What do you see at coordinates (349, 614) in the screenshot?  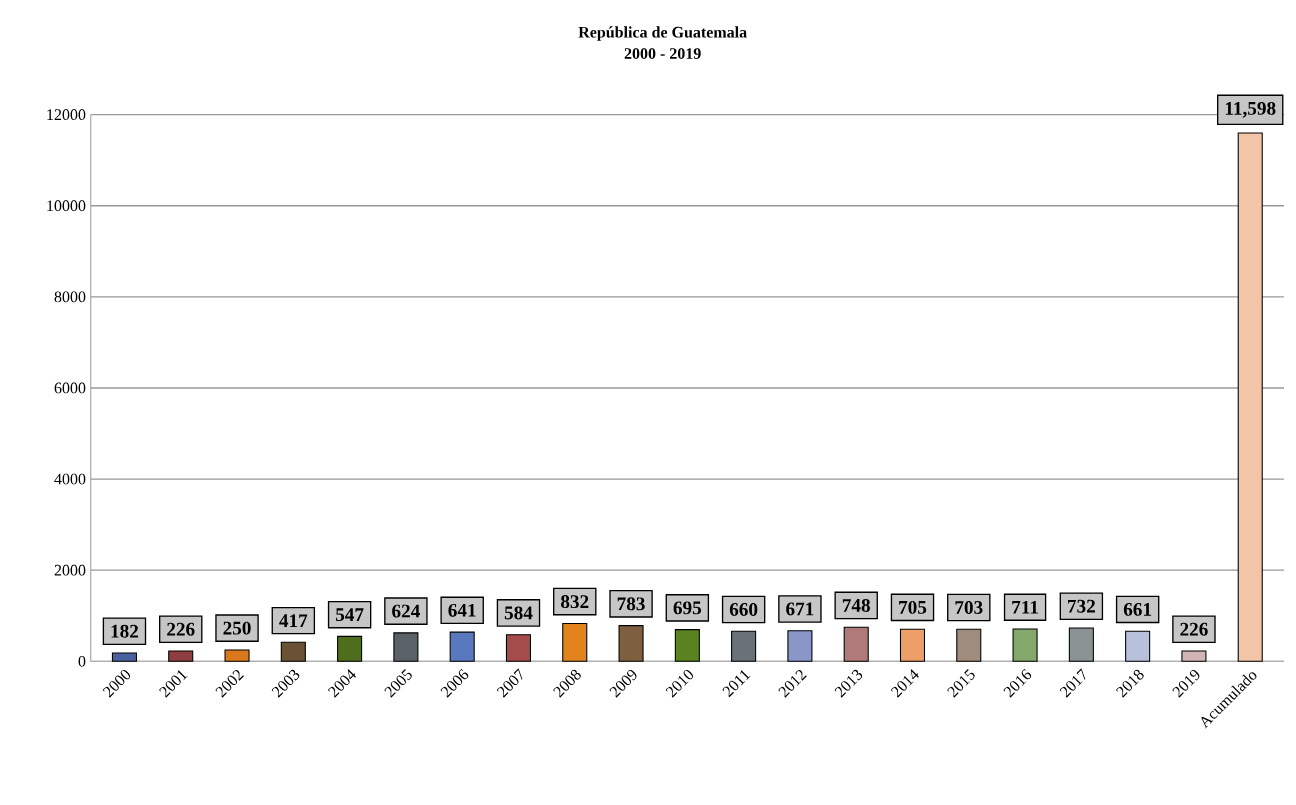 I see `data-label: 547` at bounding box center [349, 614].